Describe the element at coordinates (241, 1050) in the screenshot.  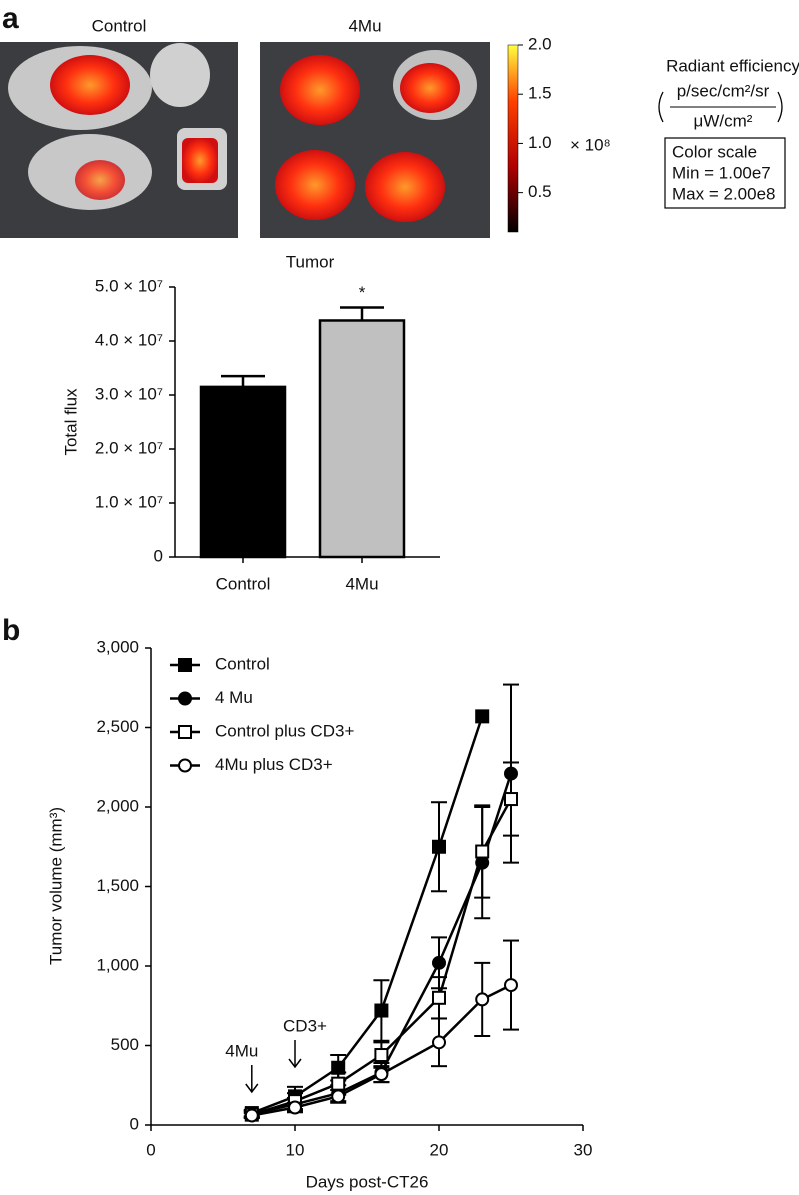
I see `annotation: 4Mu` at that location.